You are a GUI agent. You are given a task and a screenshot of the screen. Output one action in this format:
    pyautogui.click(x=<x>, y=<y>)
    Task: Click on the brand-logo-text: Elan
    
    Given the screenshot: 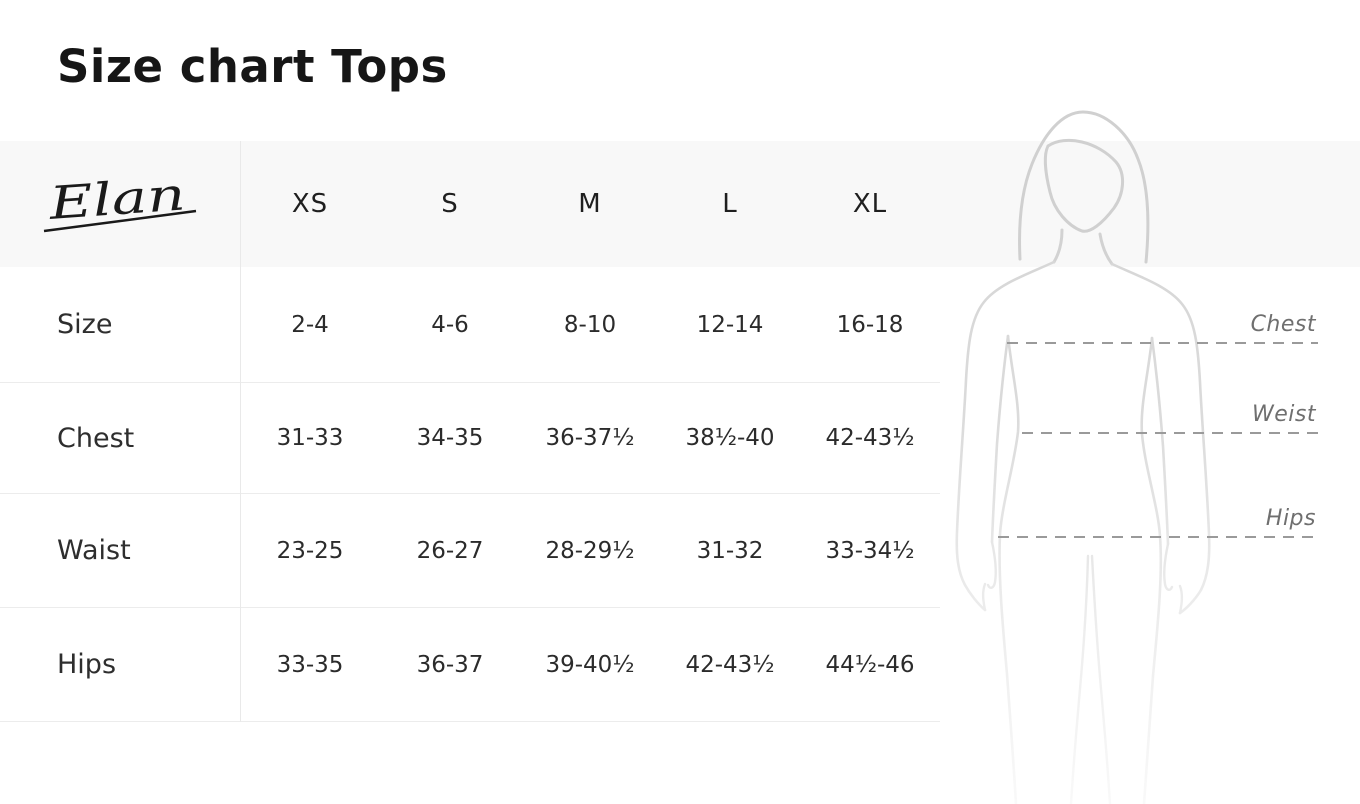 What is the action you would take?
    pyautogui.click(x=116, y=198)
    